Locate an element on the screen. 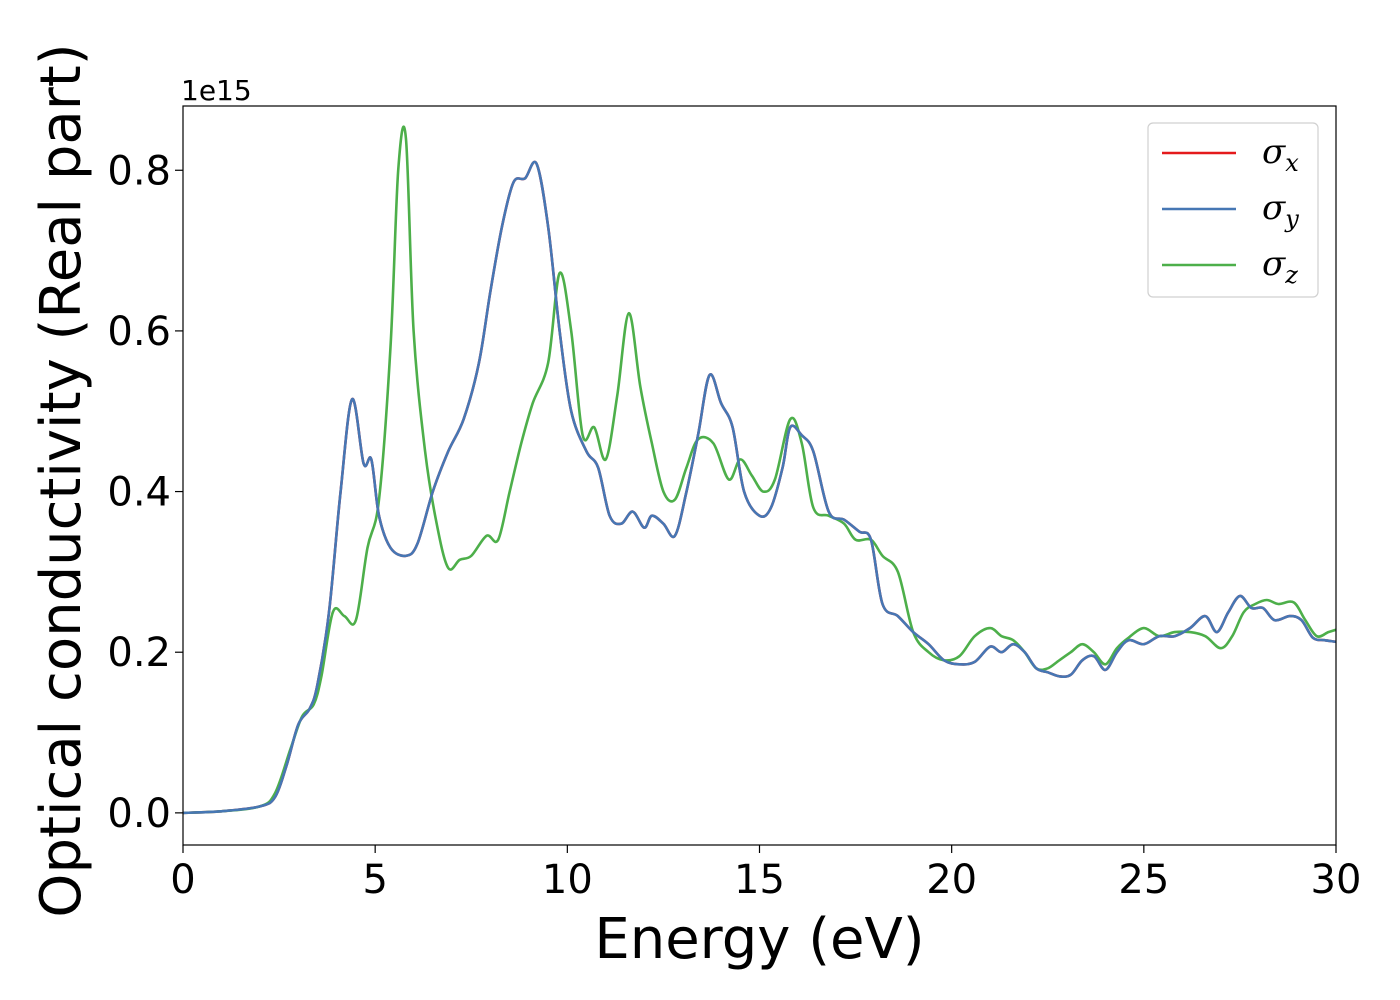 The height and width of the screenshot is (1000, 1400). x-tick-label: 0 is located at coordinates (182, 880).